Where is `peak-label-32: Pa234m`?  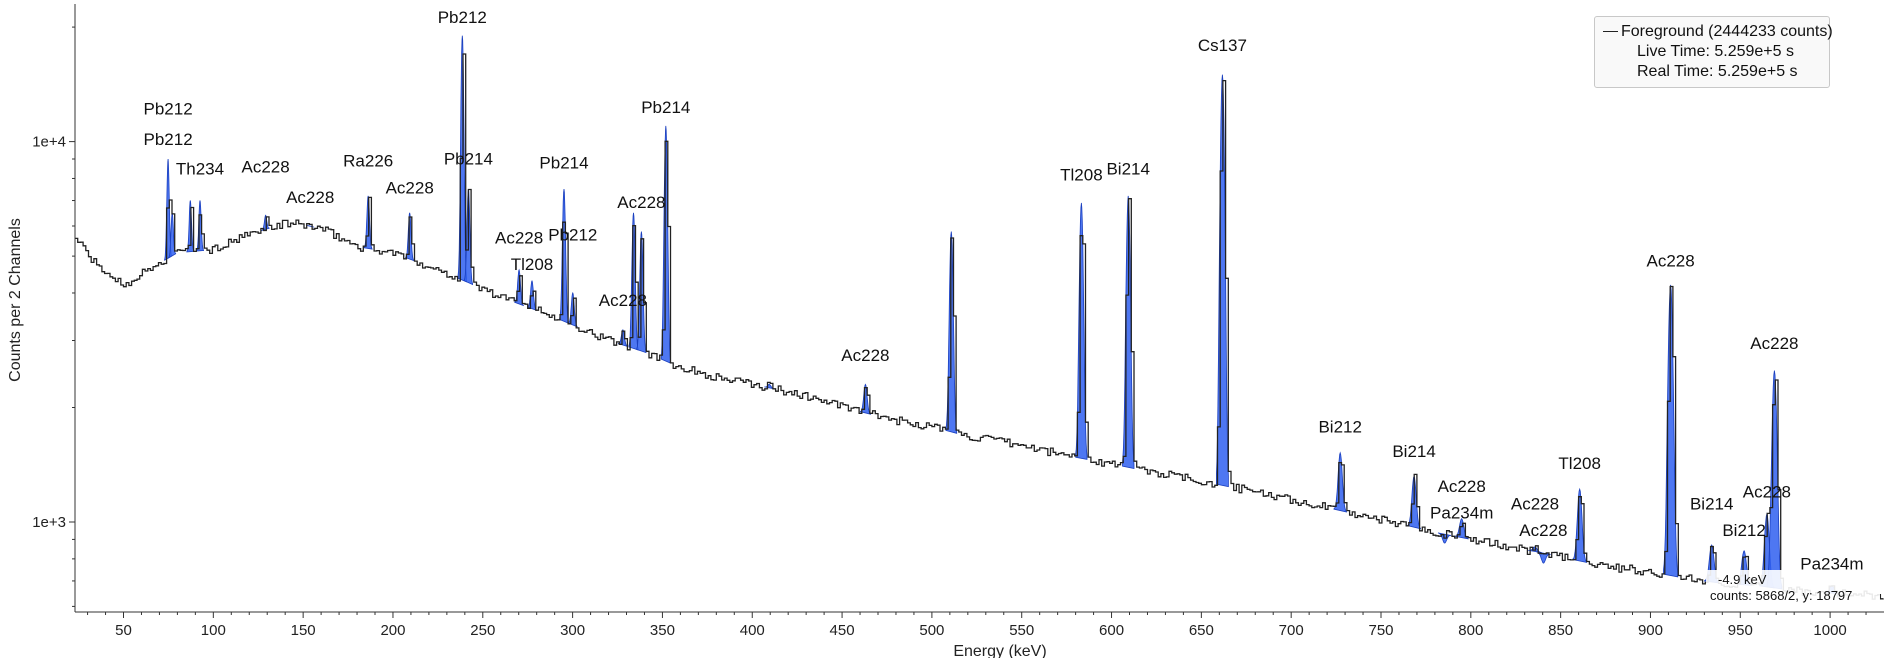 peak-label-32: Pa234m is located at coordinates (1831, 564).